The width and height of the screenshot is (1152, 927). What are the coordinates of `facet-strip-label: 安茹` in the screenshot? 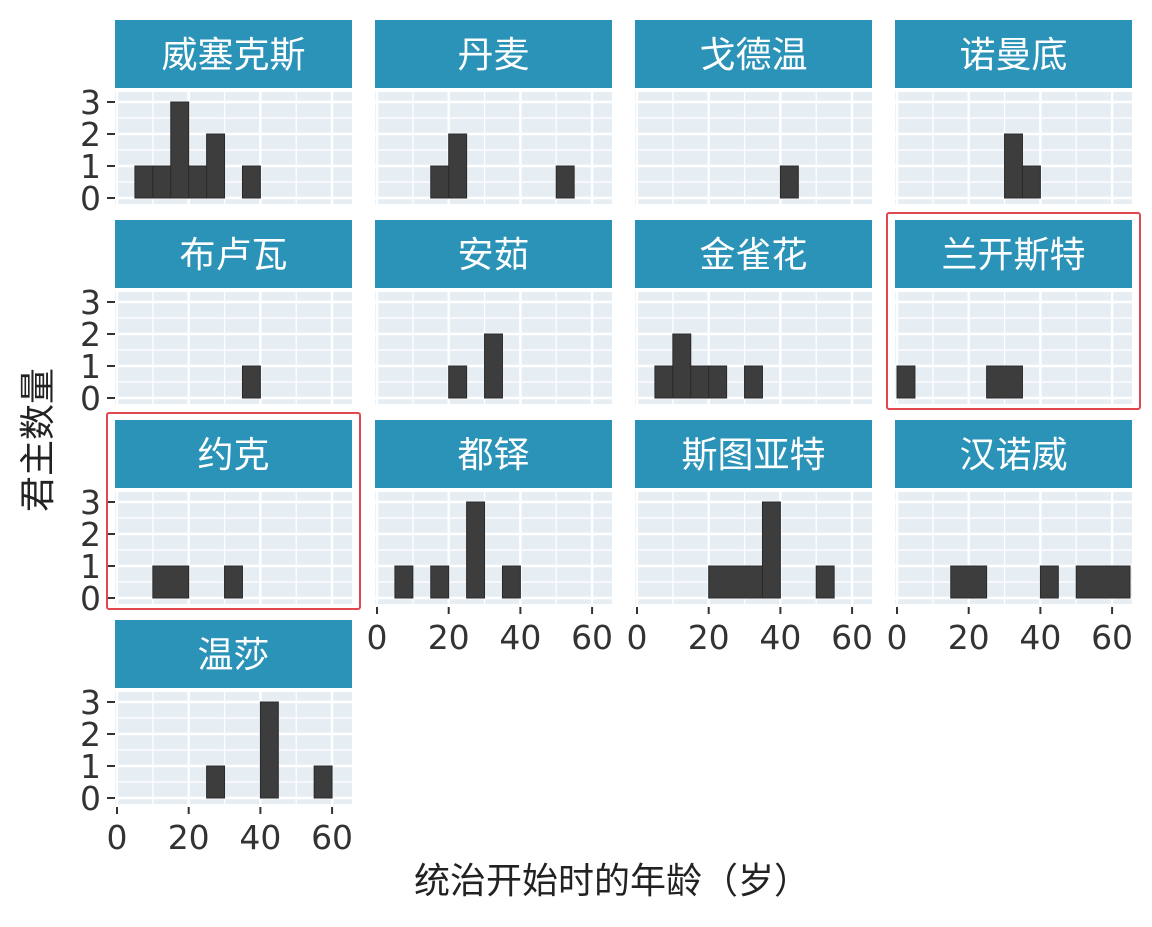 It's located at (493, 255).